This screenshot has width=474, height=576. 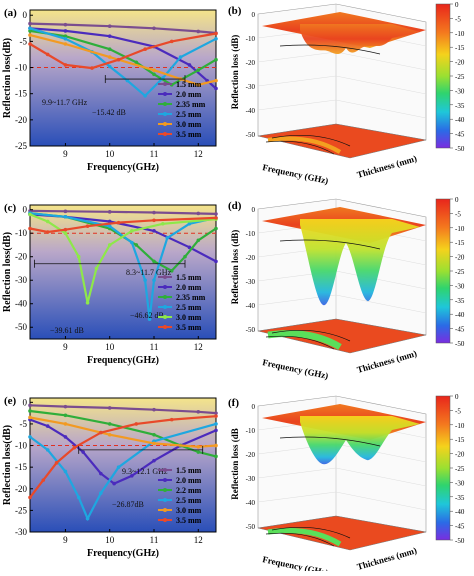 I want to click on contour-line, so click(x=311, y=533).